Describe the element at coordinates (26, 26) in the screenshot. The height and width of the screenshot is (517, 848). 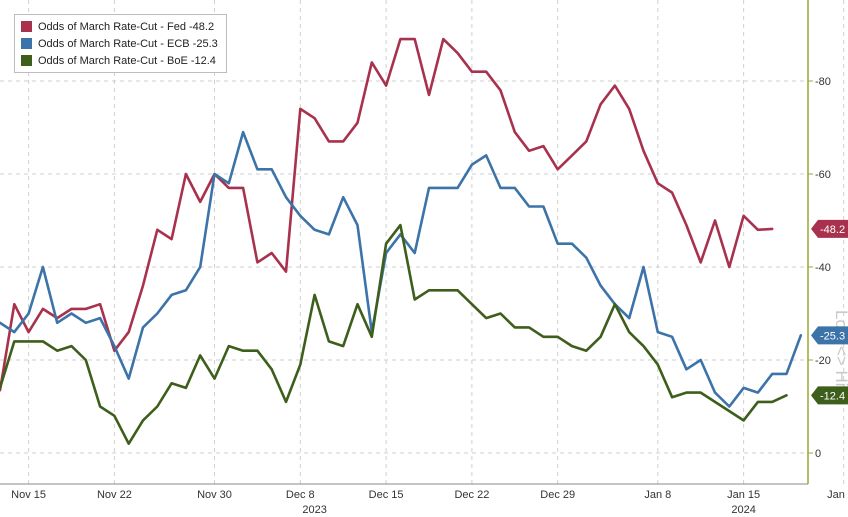
I see `fed-swatch-icon` at that location.